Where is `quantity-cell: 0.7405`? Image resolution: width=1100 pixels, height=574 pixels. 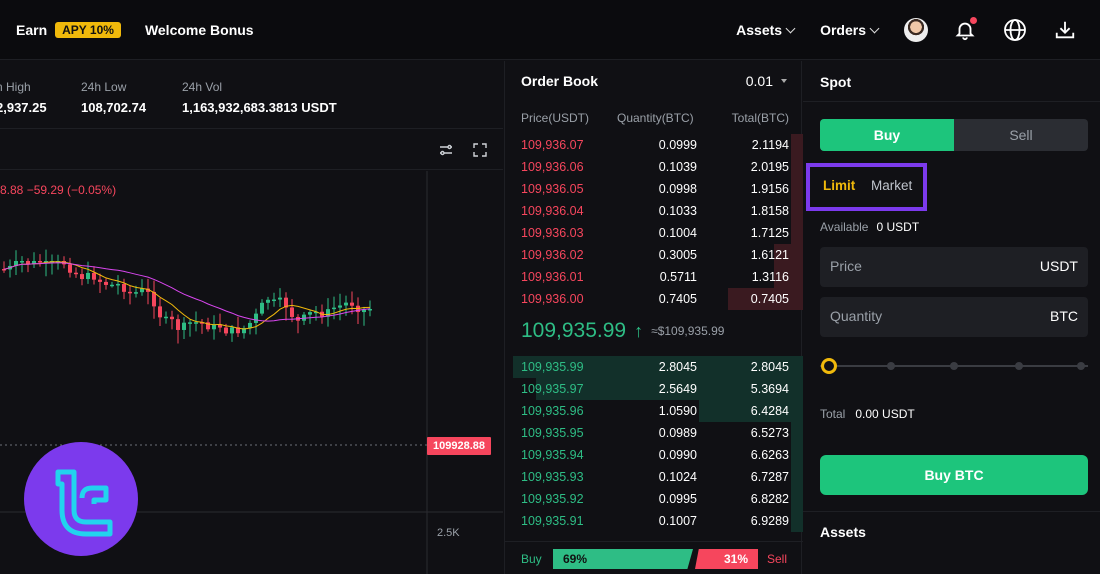
quantity-cell: 0.7405 is located at coordinates (677, 299).